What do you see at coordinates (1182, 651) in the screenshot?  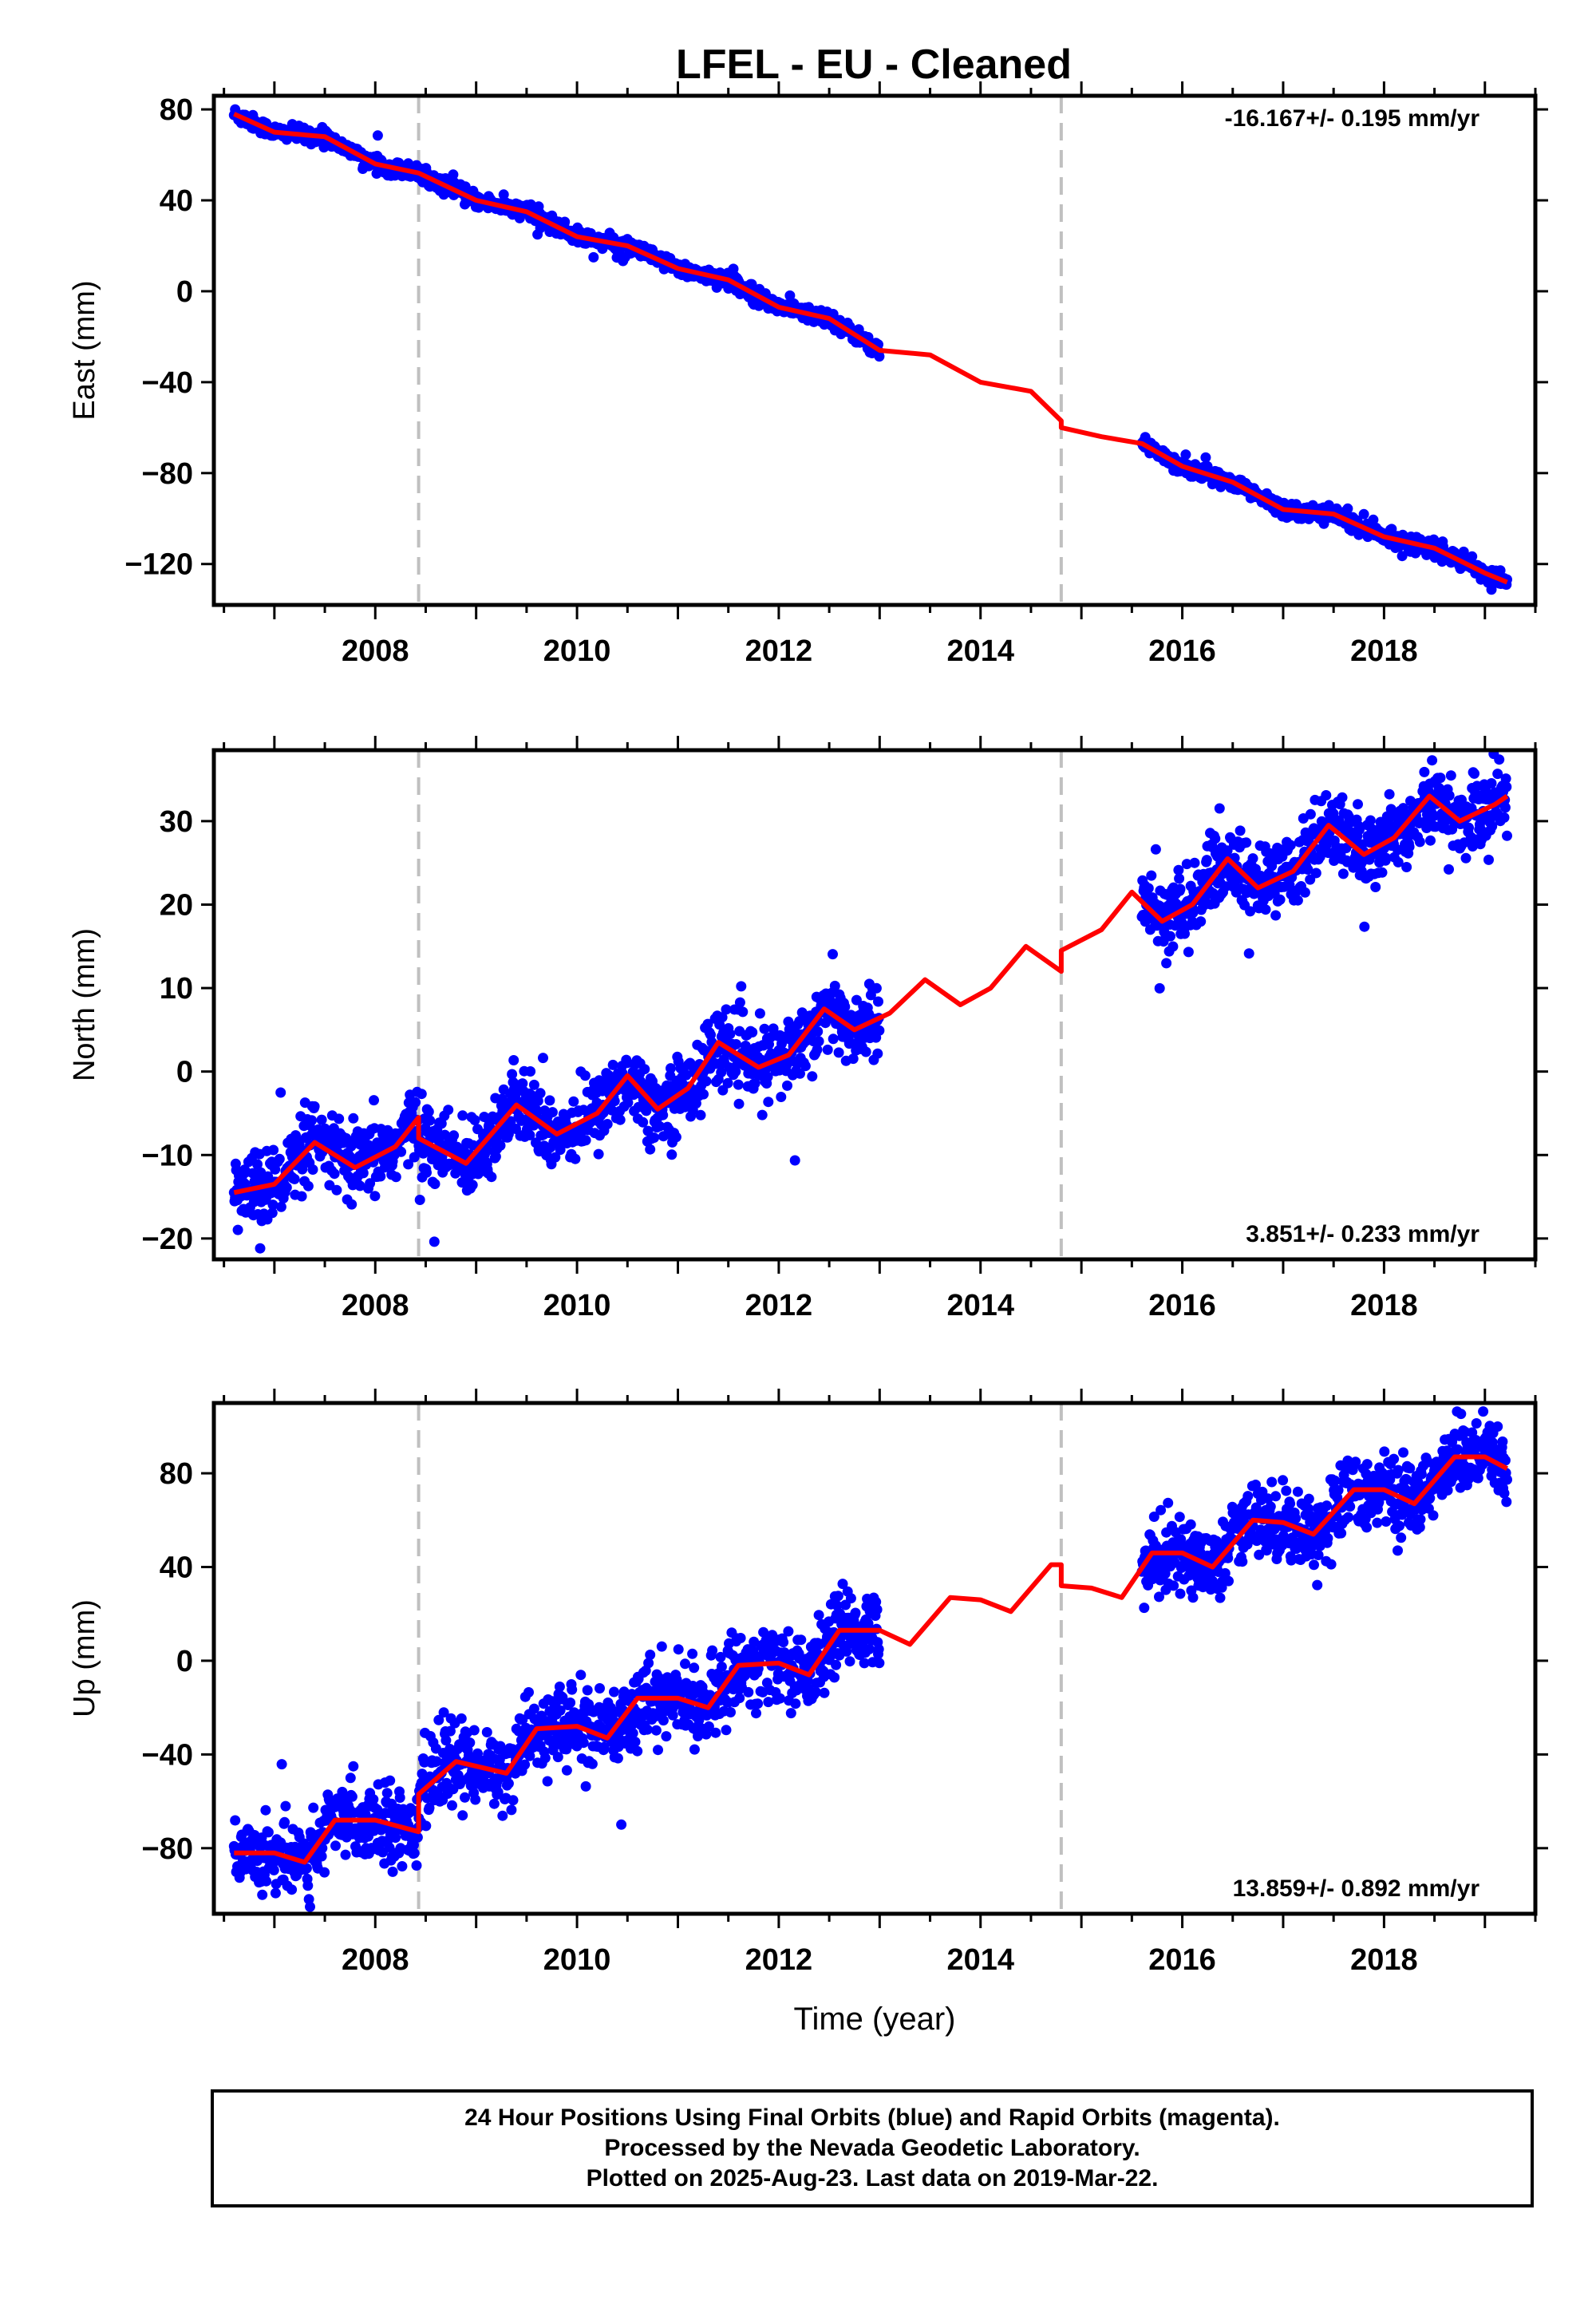 I see `east-xtick-label: 2016` at bounding box center [1182, 651].